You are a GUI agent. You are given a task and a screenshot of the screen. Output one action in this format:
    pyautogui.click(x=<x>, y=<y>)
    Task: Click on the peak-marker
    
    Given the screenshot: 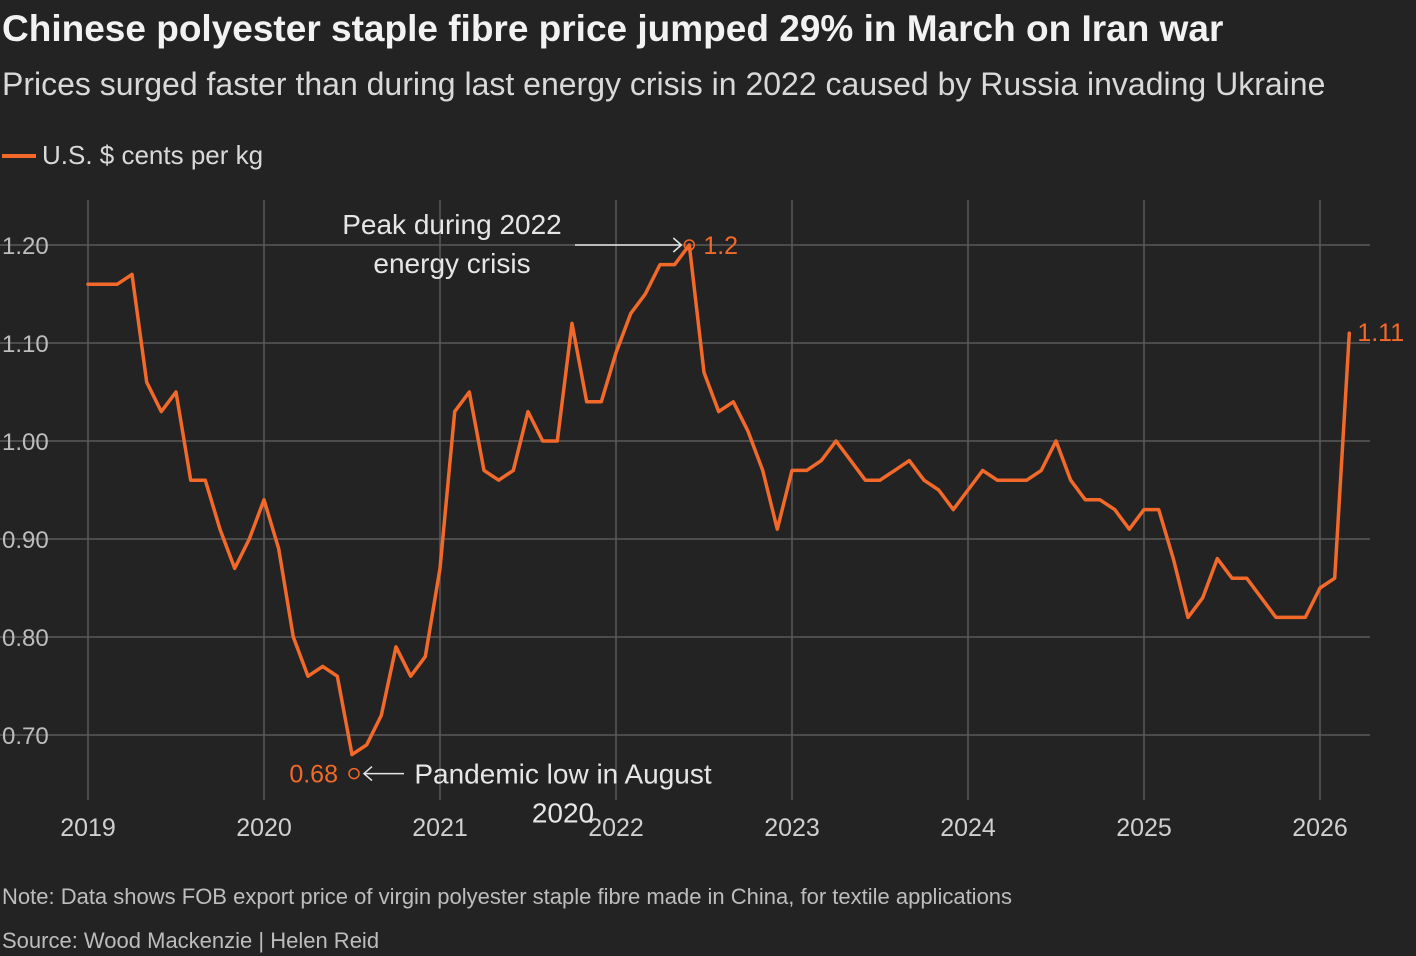 What is the action you would take?
    pyautogui.click(x=689, y=245)
    